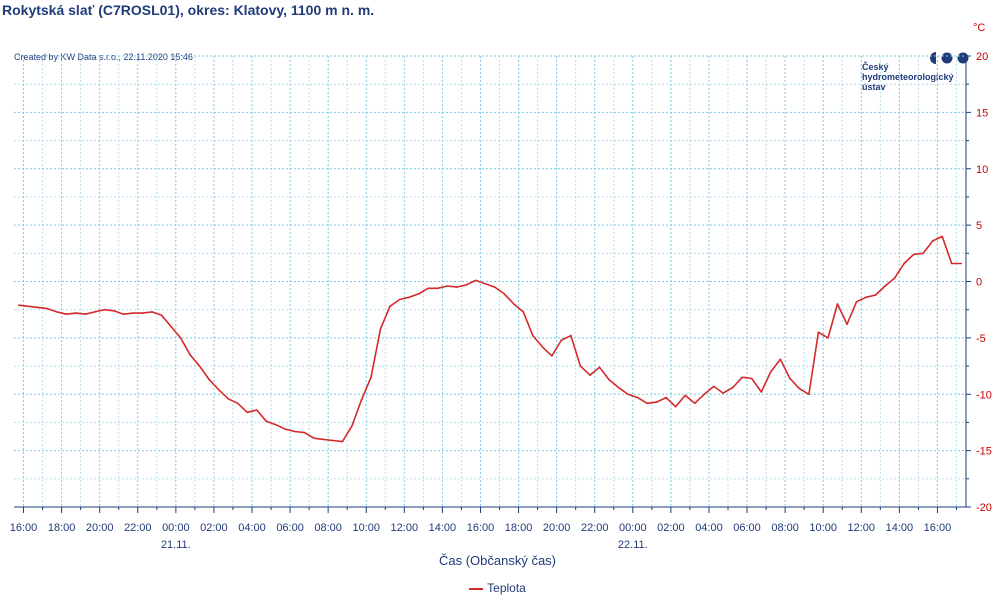 The image size is (995, 604). What do you see at coordinates (595, 528) in the screenshot?
I see `x-tick-label: 22:00` at bounding box center [595, 528].